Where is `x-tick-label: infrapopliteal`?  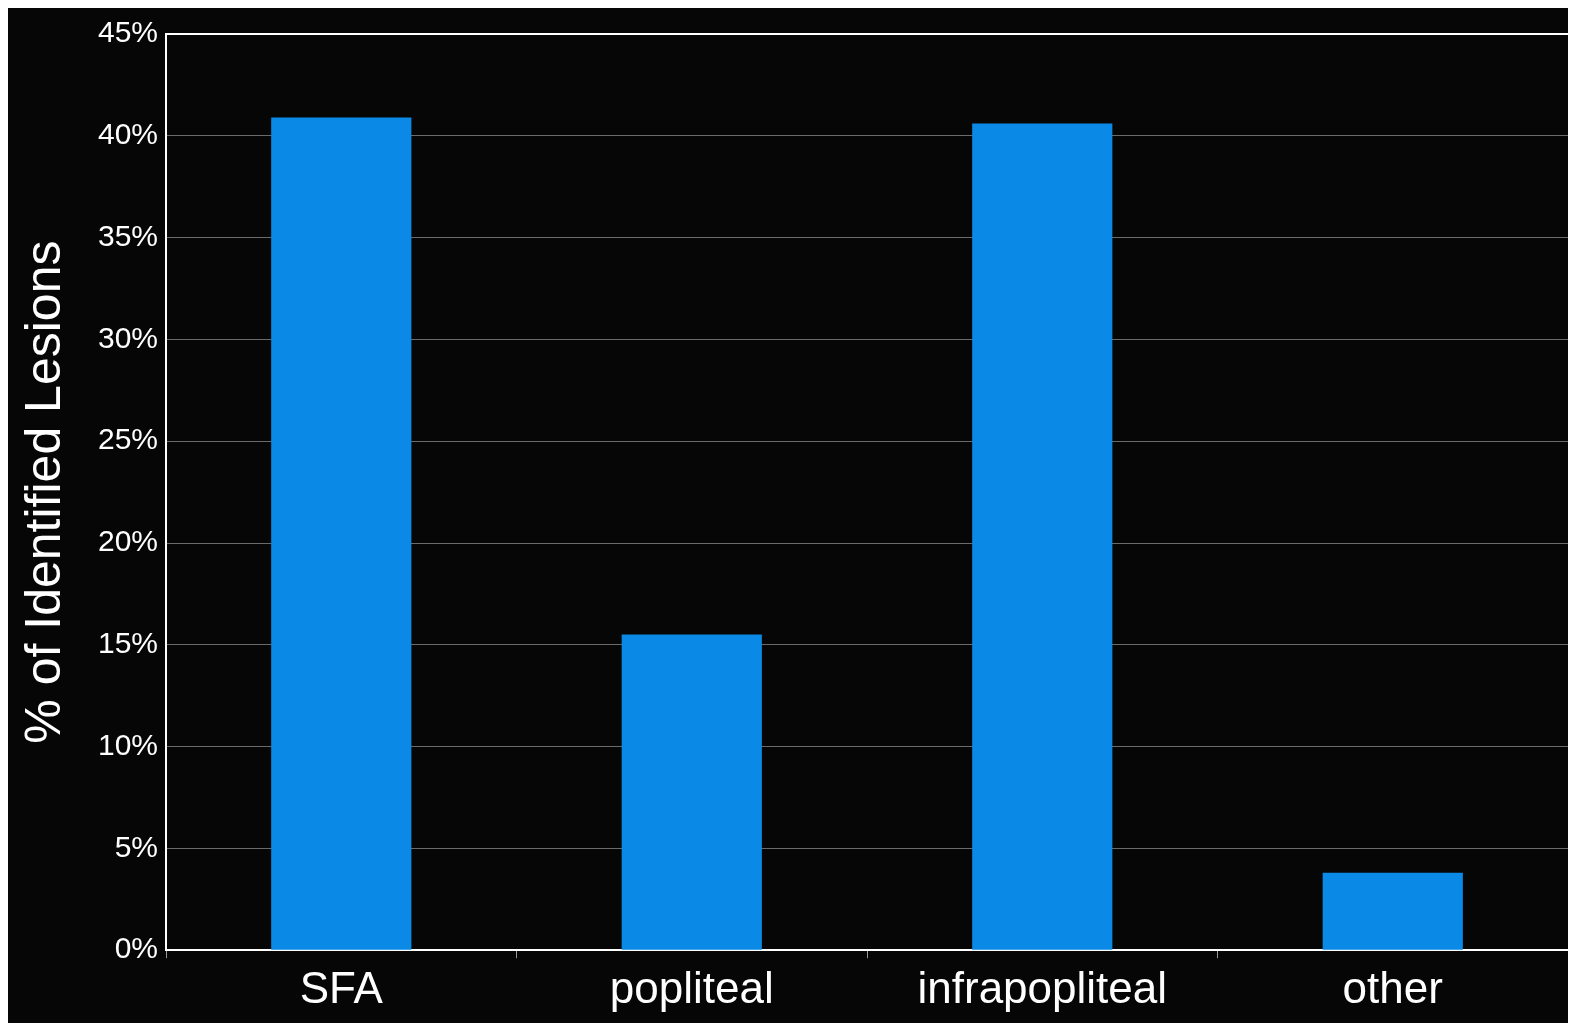
x-tick-label: infrapopliteal is located at coordinates (1042, 987).